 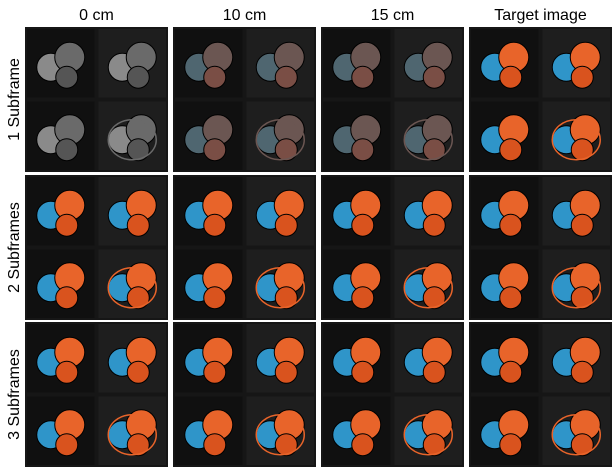 What do you see at coordinates (14, 247) in the screenshot?
I see `row-label: 2 Subframes` at bounding box center [14, 247].